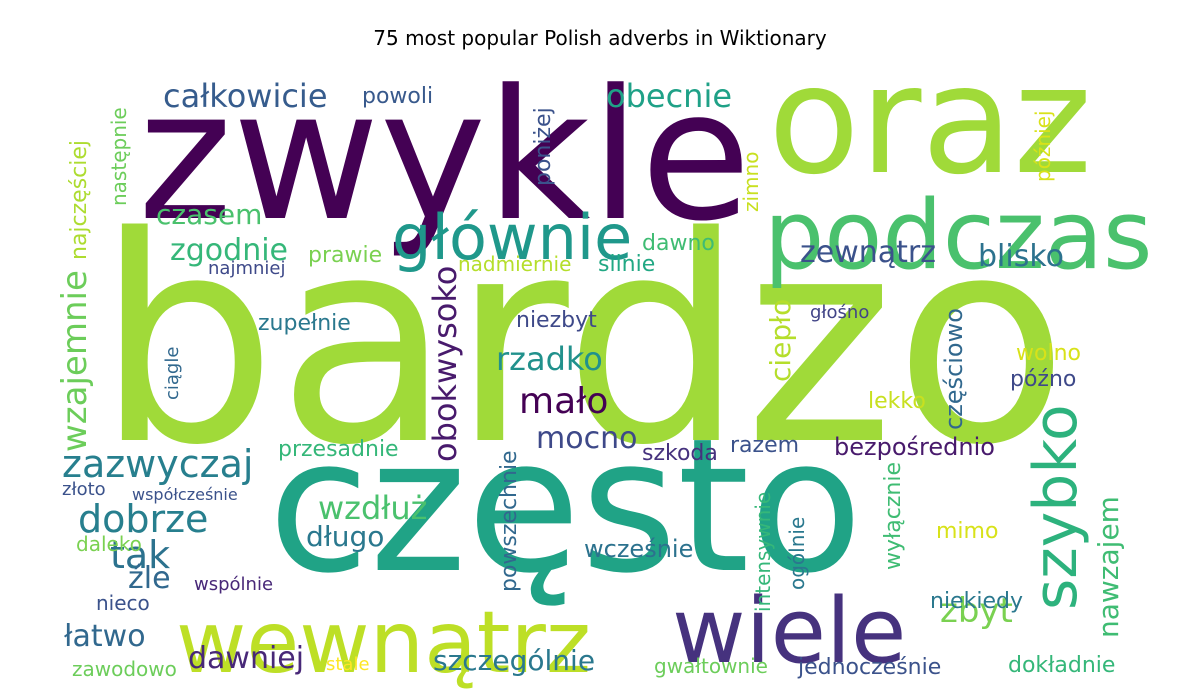  Describe the element at coordinates (445, 364) in the screenshot. I see `word-obokwysoko: obokwysoko` at that location.